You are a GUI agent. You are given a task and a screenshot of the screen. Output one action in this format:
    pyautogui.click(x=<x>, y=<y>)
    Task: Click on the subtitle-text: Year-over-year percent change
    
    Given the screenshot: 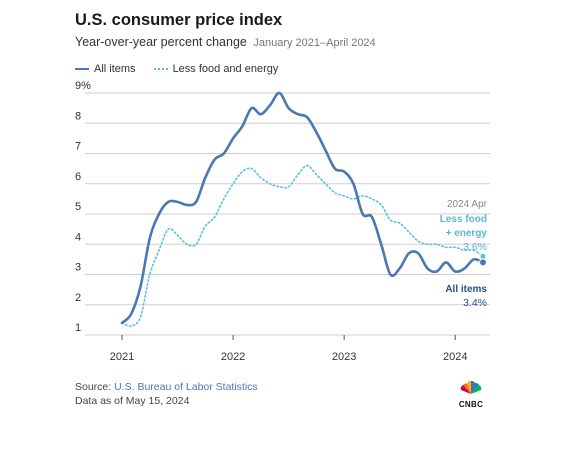 What is the action you would take?
    pyautogui.click(x=161, y=42)
    